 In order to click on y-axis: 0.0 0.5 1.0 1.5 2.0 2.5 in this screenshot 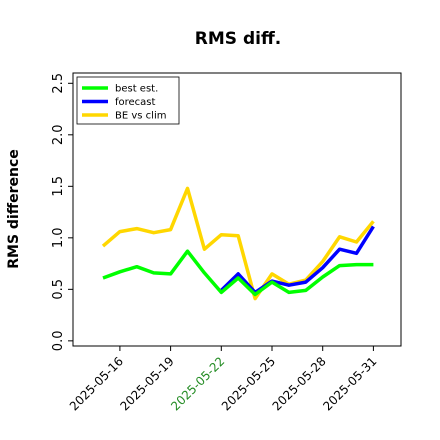, I will do `click(62, 212)`.